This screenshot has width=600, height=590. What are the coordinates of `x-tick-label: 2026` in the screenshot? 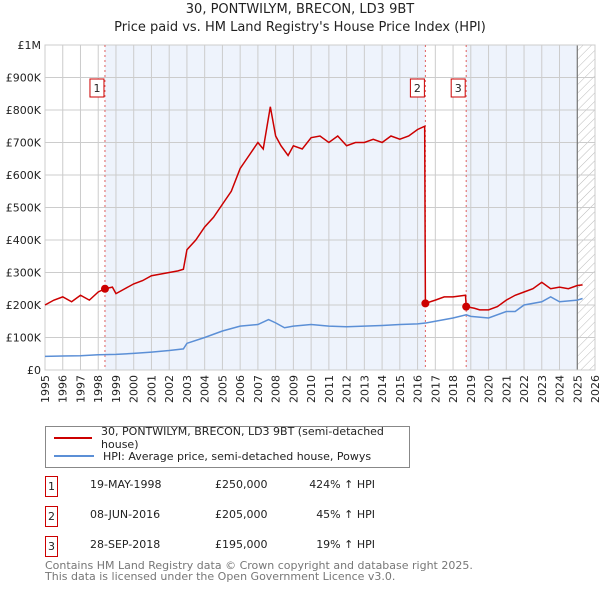 It's located at (594, 389).